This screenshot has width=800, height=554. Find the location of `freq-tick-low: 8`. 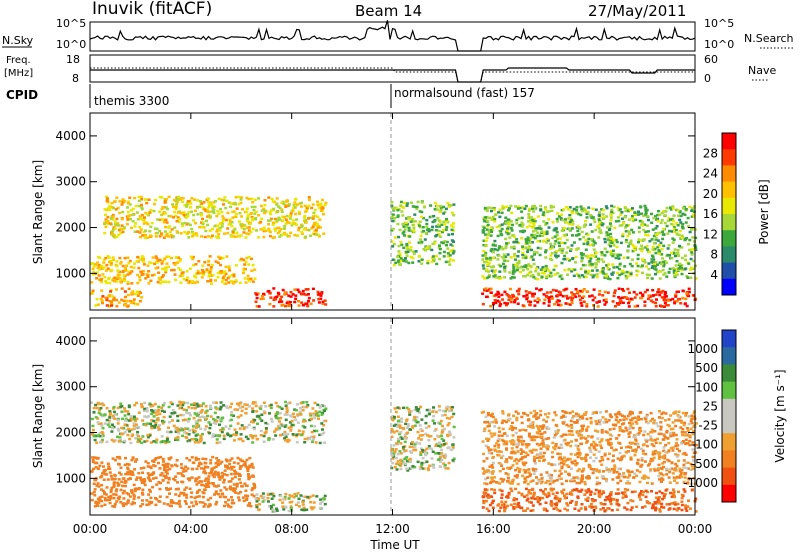

freq-tick-low: 8 is located at coordinates (75, 78).